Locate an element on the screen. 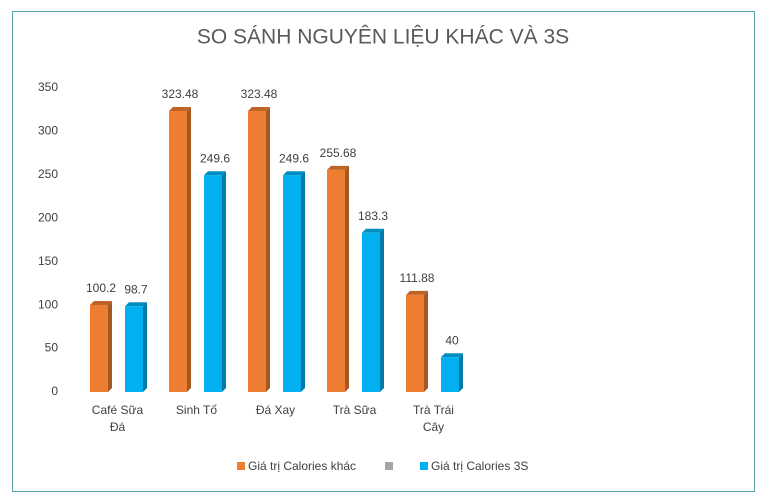  y-tick-label: 0 is located at coordinates (54, 391).